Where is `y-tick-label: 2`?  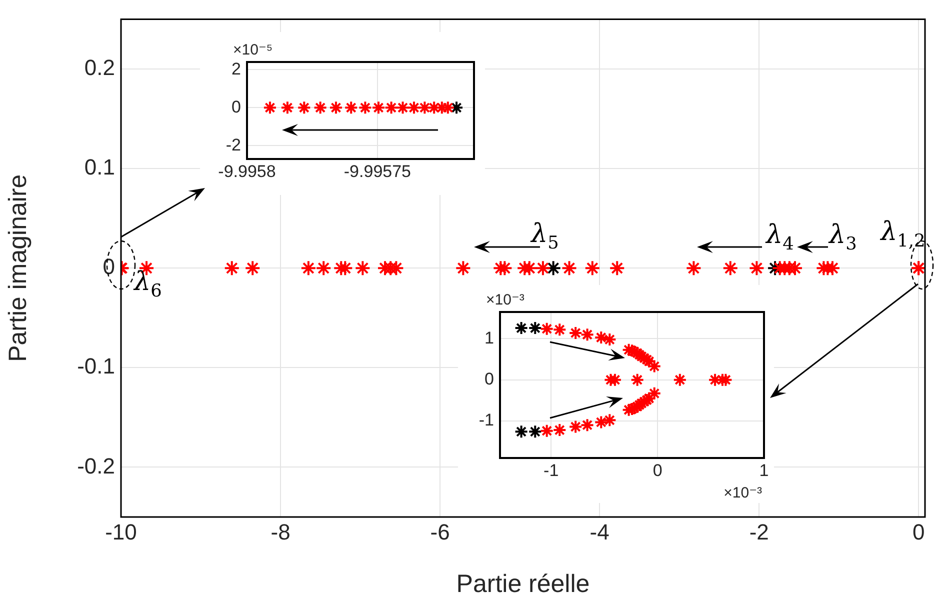 y-tick-label: 2 is located at coordinates (236, 68).